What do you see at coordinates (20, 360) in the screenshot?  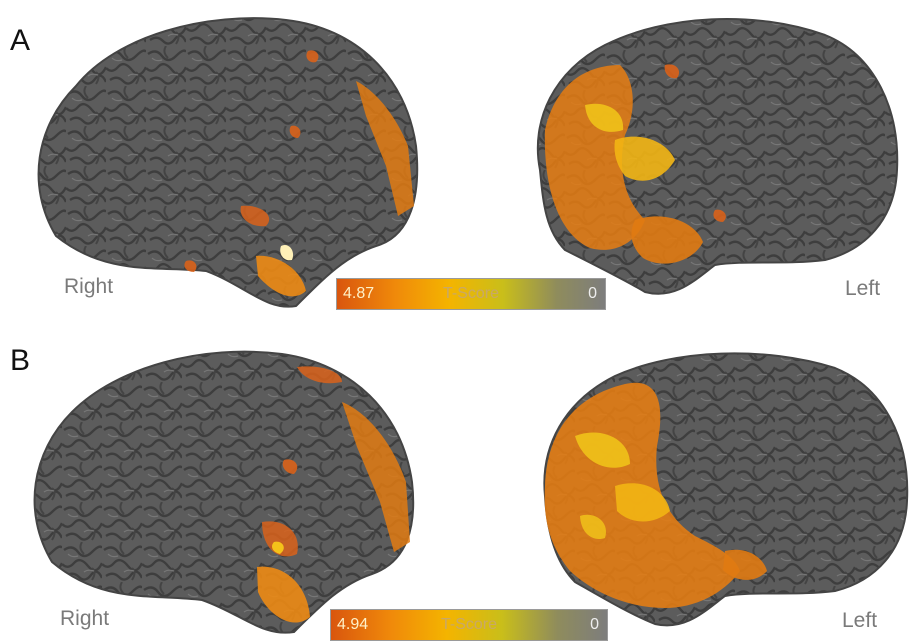 I see `panel-letter: B` at bounding box center [20, 360].